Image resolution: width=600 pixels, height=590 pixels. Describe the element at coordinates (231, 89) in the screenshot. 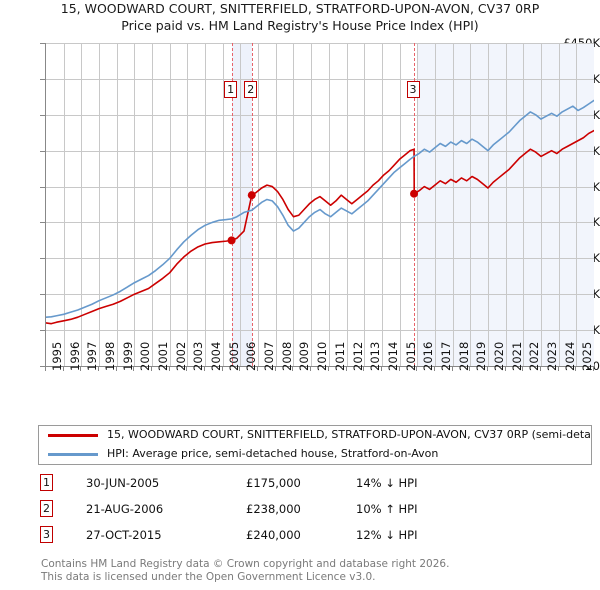

I see `sale-marker-1: 1` at that location.